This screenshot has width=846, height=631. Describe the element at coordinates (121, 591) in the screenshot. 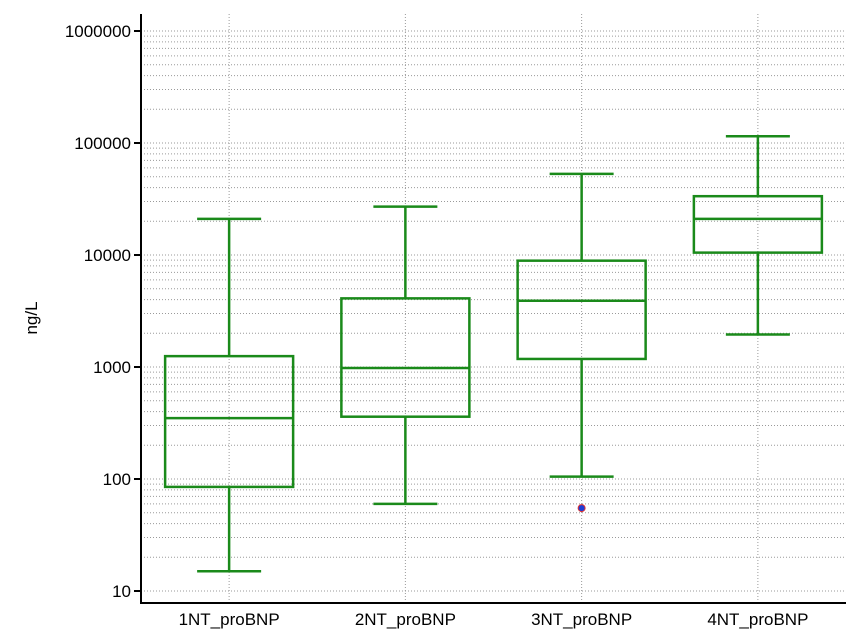

I see `y-tick-label: 10` at that location.